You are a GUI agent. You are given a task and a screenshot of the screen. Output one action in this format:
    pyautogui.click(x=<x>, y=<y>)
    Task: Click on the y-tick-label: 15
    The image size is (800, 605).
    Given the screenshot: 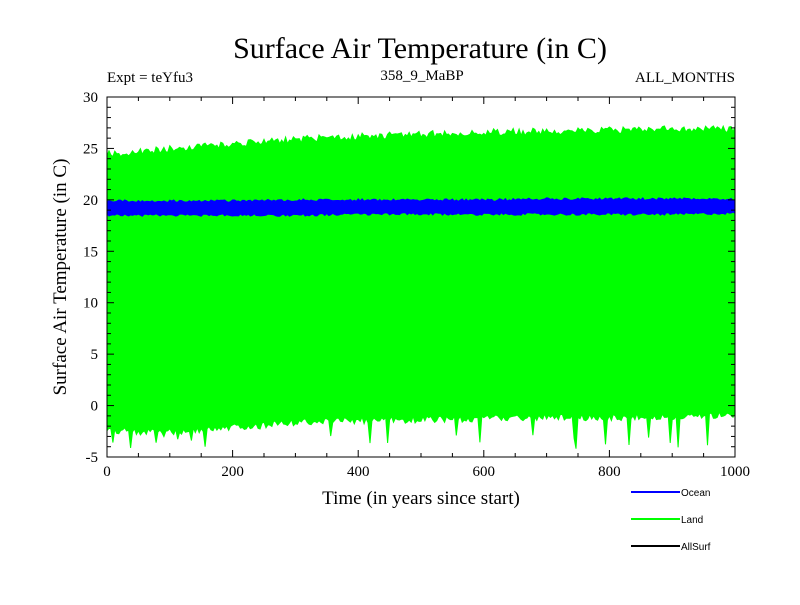 What is the action you would take?
    pyautogui.click(x=90, y=252)
    